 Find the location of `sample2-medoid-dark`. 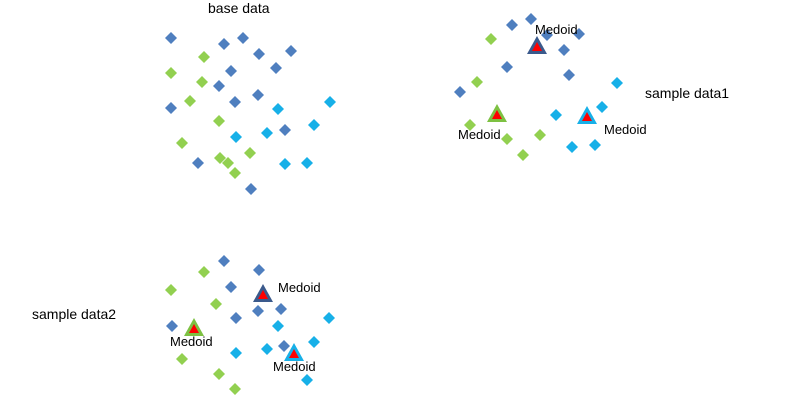

sample2-medoid-dark is located at coordinates (263, 293).